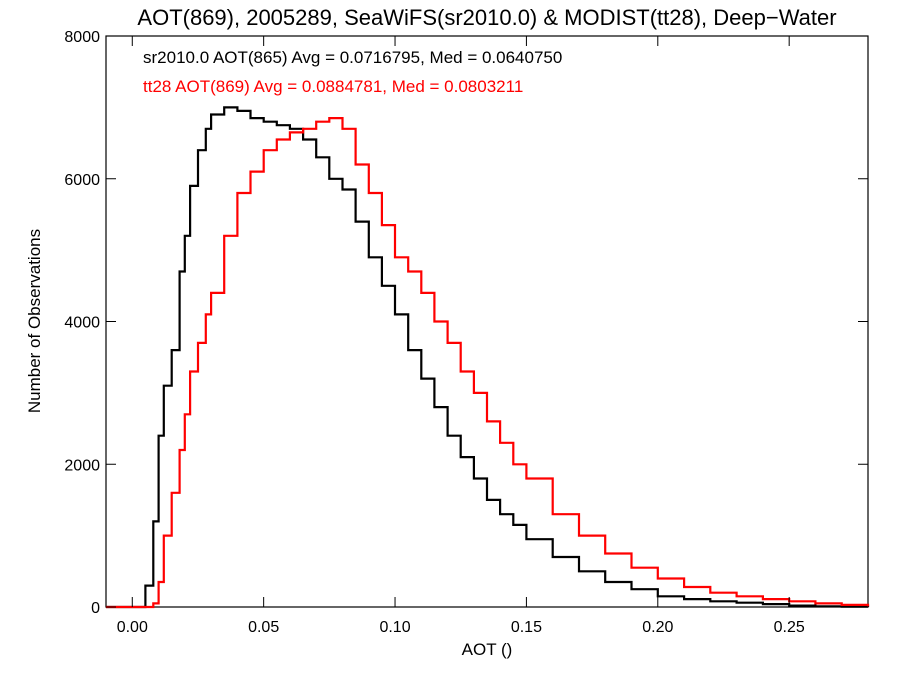 The image size is (900, 675). Describe the element at coordinates (263, 627) in the screenshot. I see `x-tick-label: 0.05` at that location.